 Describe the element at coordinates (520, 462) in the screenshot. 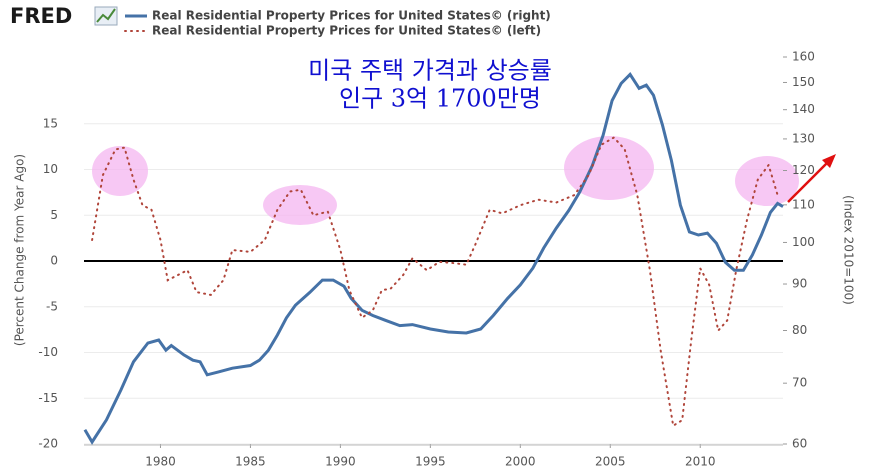

I see `x-tick-label: 2000` at that location.